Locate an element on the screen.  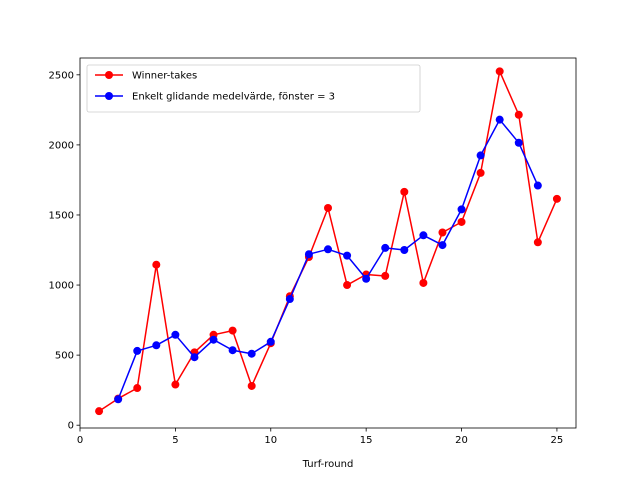
y-tick-label: 500 is located at coordinates (64, 356).